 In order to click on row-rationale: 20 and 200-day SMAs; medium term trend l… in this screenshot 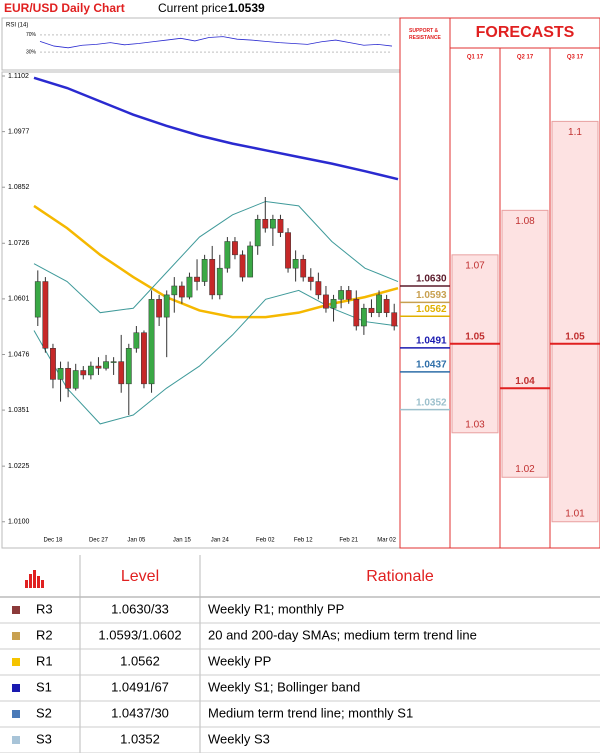, I will do `click(342, 634)`.